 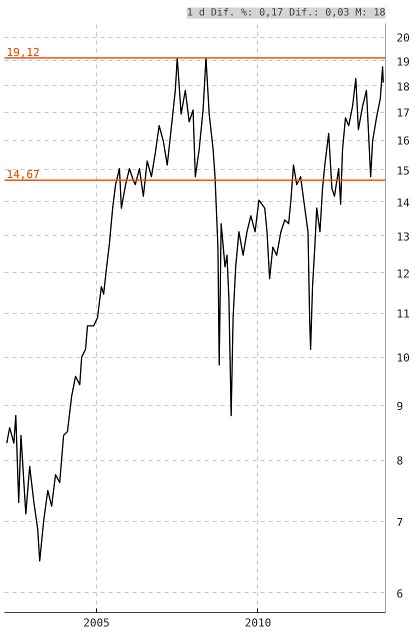 I want to click on x-tick-label: 2005, so click(x=96, y=623).